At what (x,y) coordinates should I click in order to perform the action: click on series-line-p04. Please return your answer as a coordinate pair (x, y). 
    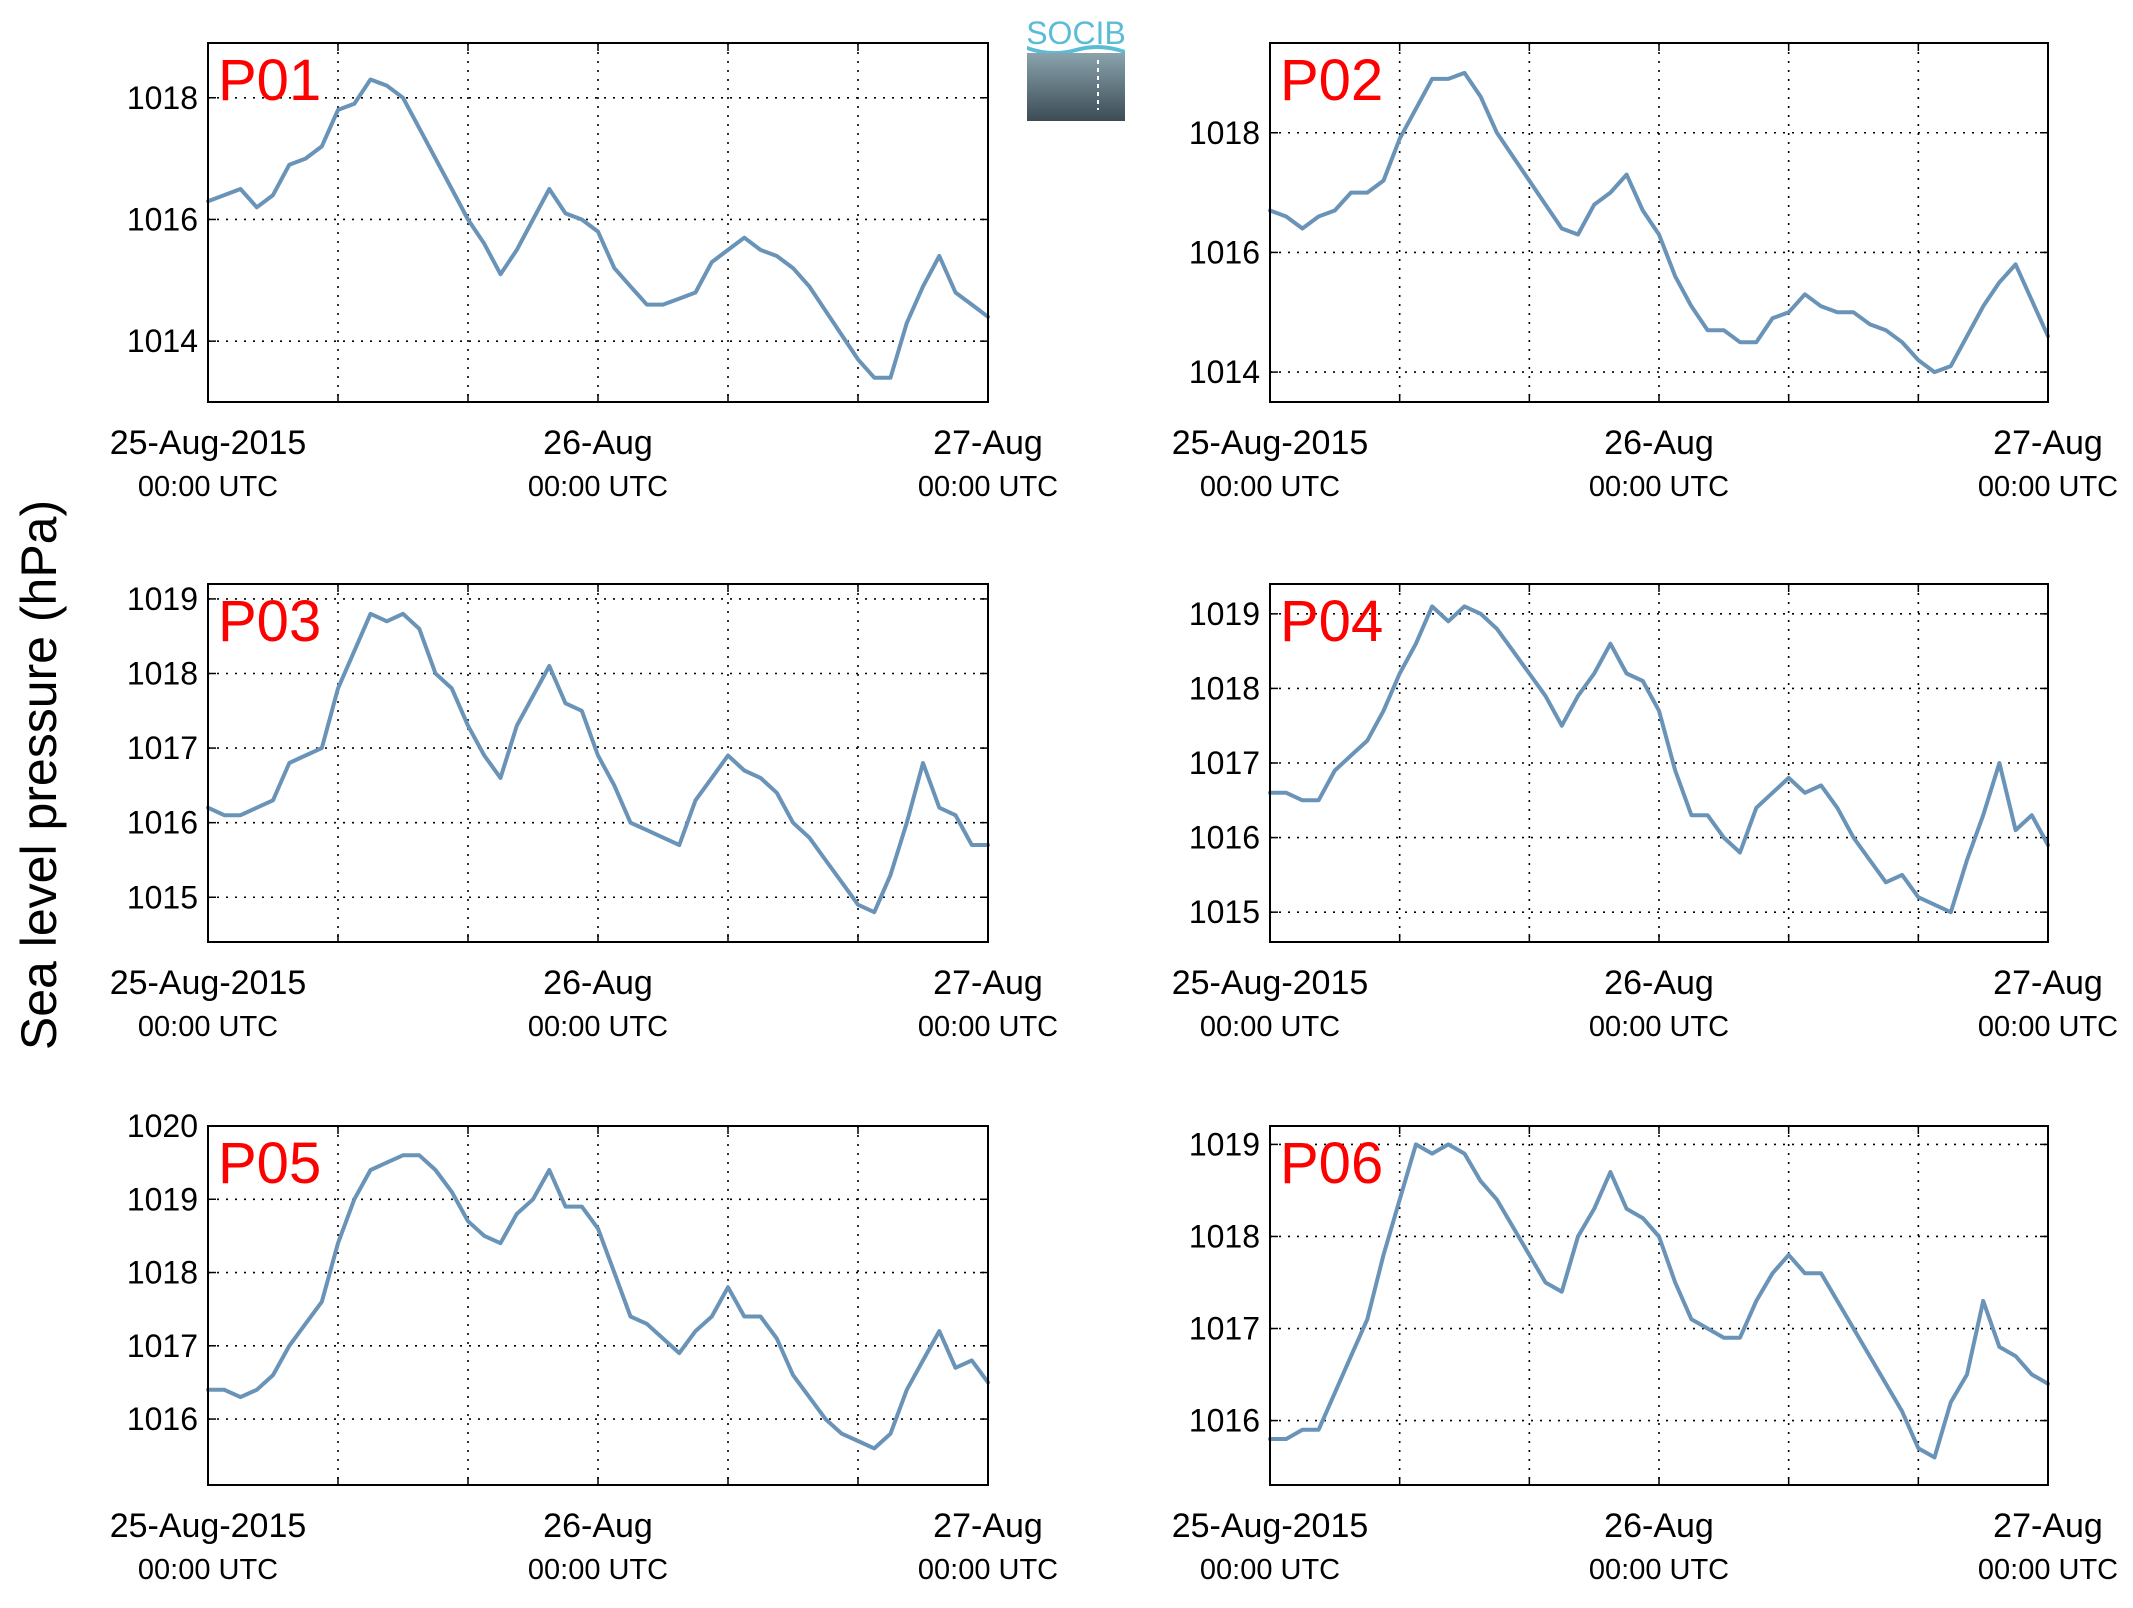
    Looking at the image, I should click on (1659, 759).